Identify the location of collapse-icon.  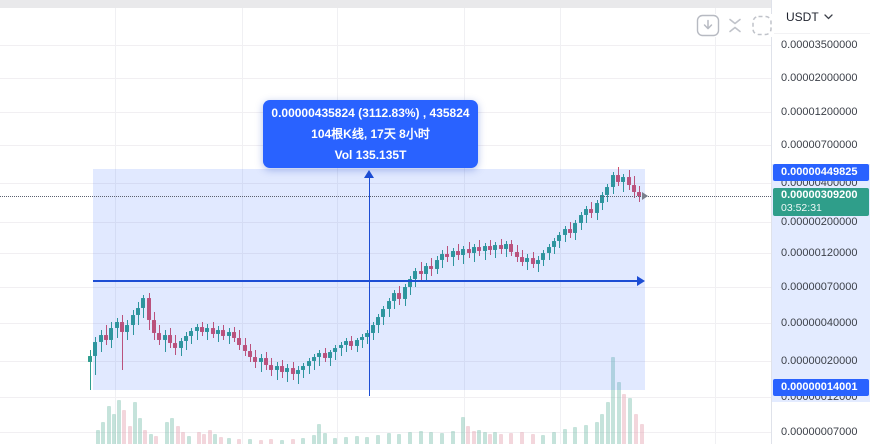
(735, 25).